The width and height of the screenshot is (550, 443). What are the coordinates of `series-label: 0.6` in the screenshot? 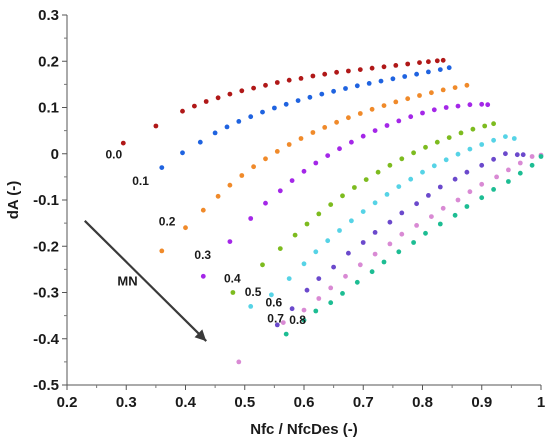 It's located at (274, 302).